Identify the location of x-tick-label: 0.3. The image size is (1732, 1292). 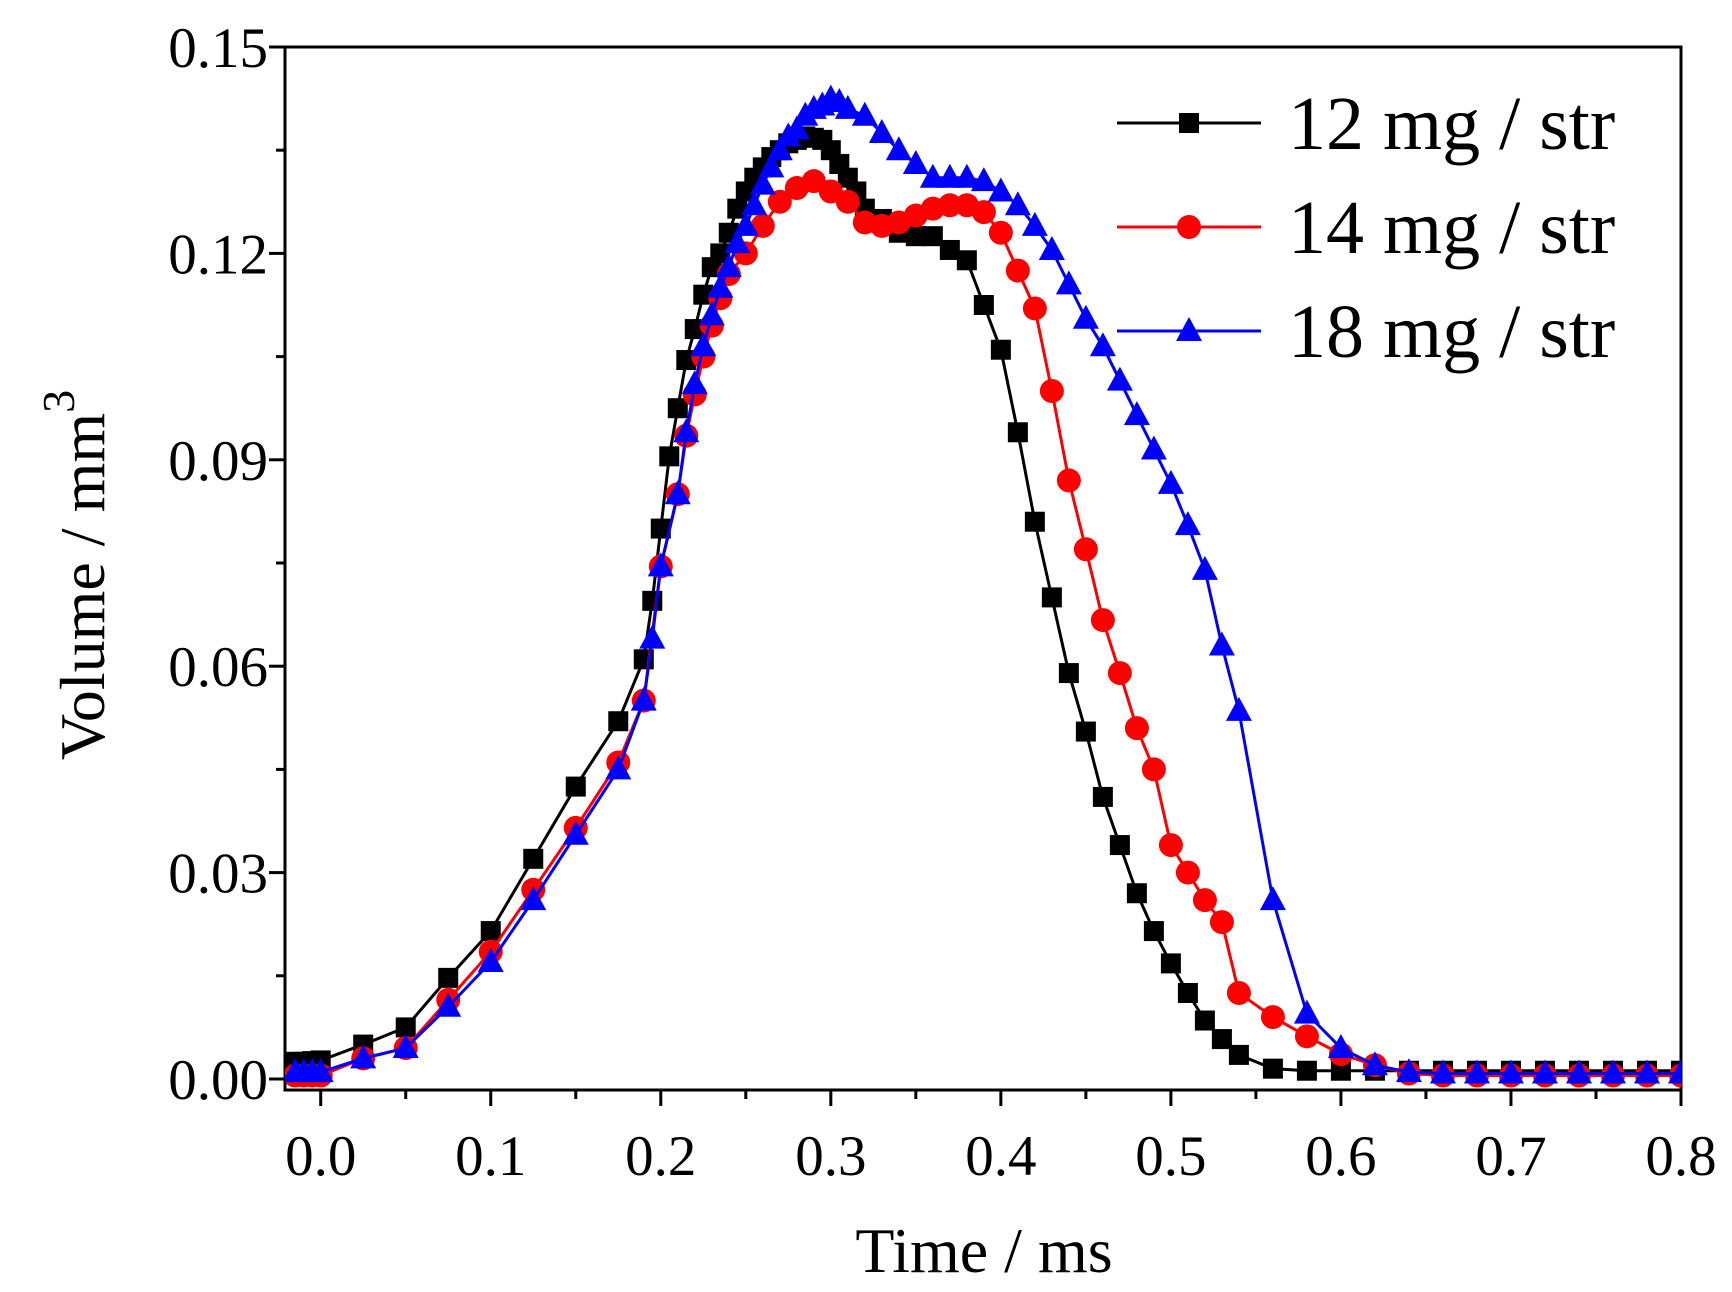
(830, 1156).